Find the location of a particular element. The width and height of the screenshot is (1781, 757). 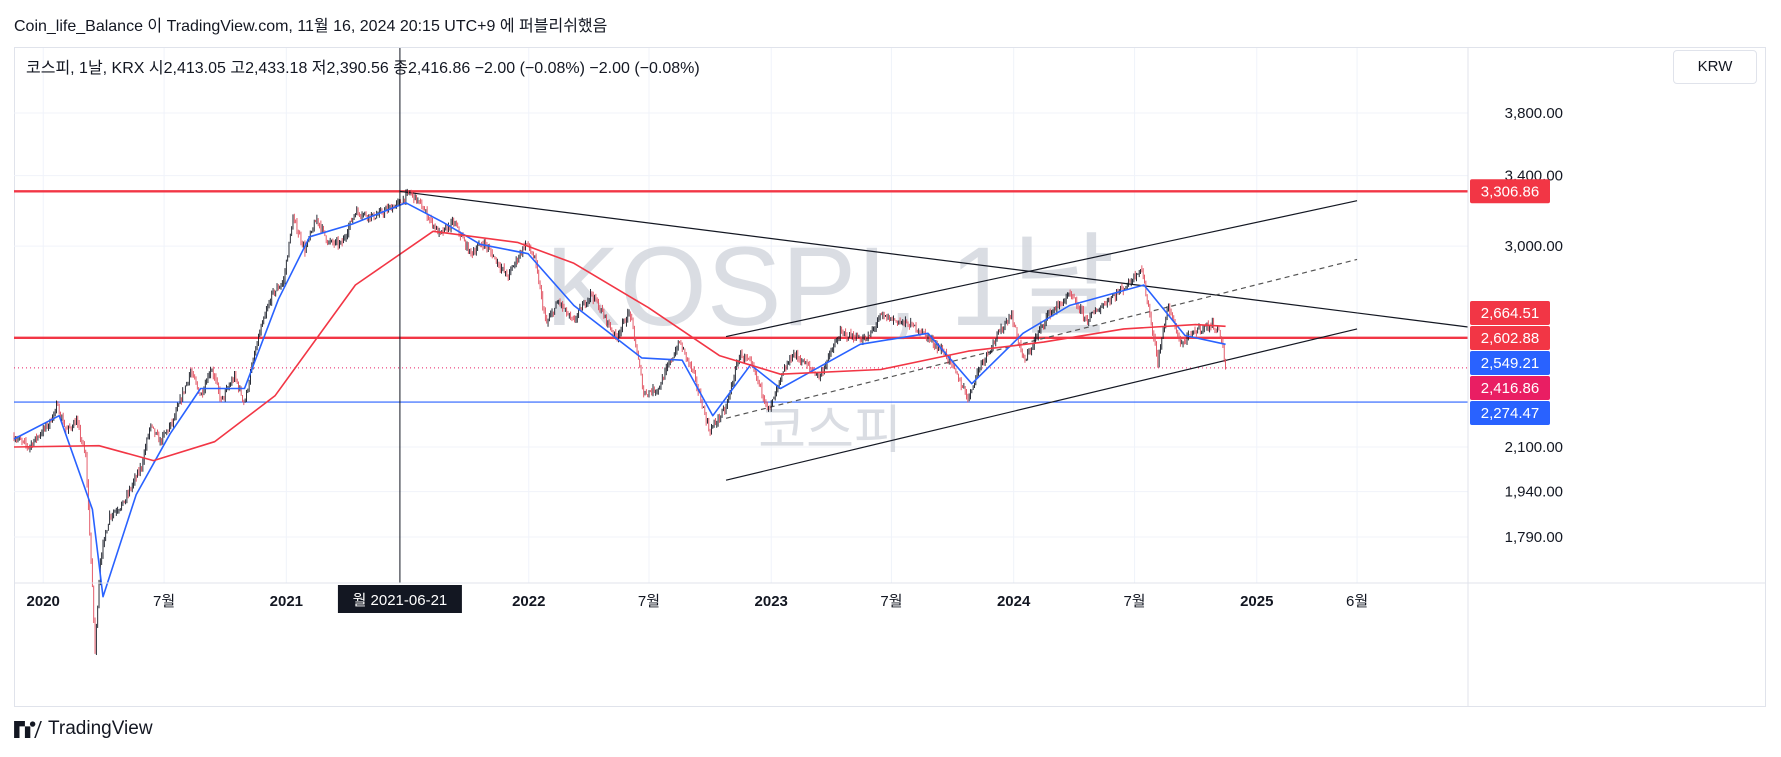

time-tick-label: 6월 is located at coordinates (1357, 601).